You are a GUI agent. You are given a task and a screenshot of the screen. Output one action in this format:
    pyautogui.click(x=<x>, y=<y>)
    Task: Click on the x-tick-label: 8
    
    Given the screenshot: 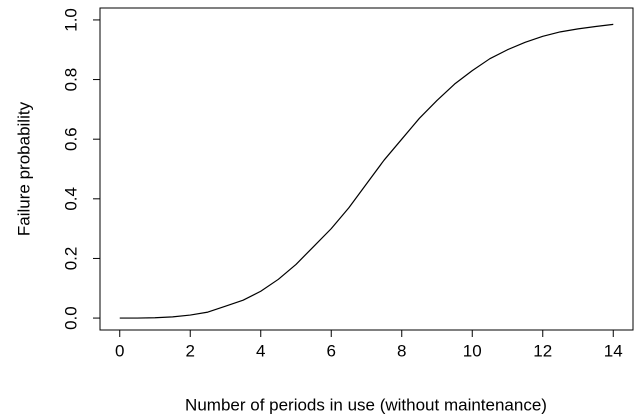 What is the action you would take?
    pyautogui.click(x=401, y=350)
    